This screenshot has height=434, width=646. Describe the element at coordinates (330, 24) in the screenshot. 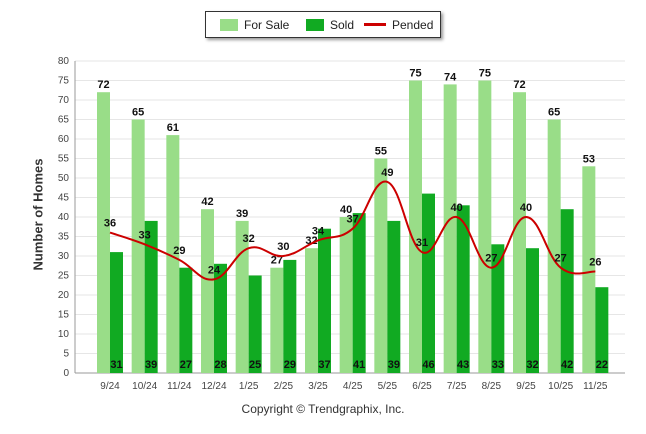

I see `legend-item-sold: Sold` at that location.